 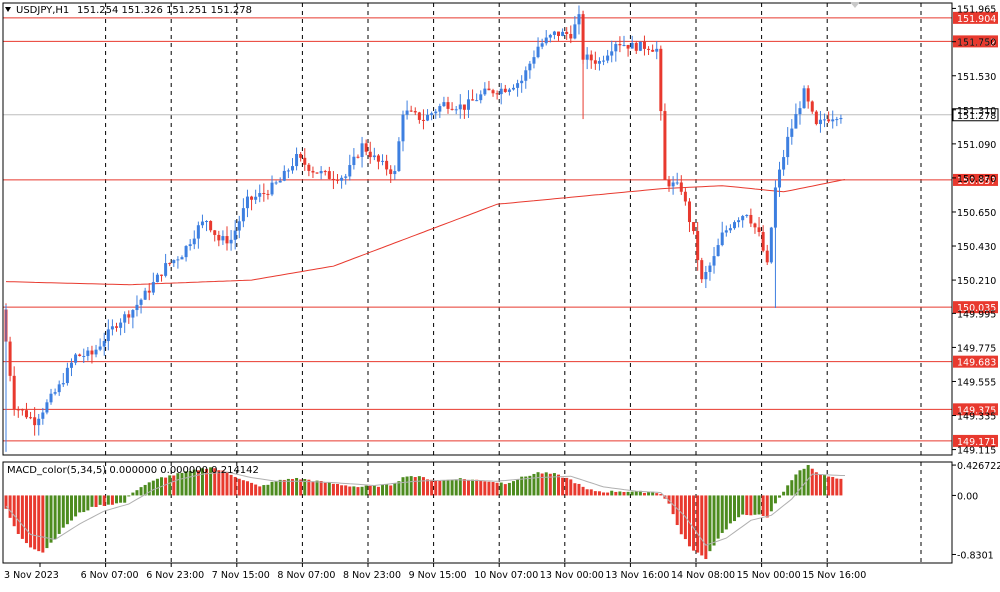 I want to click on macd-tick-label: 0.00, so click(x=967, y=496).